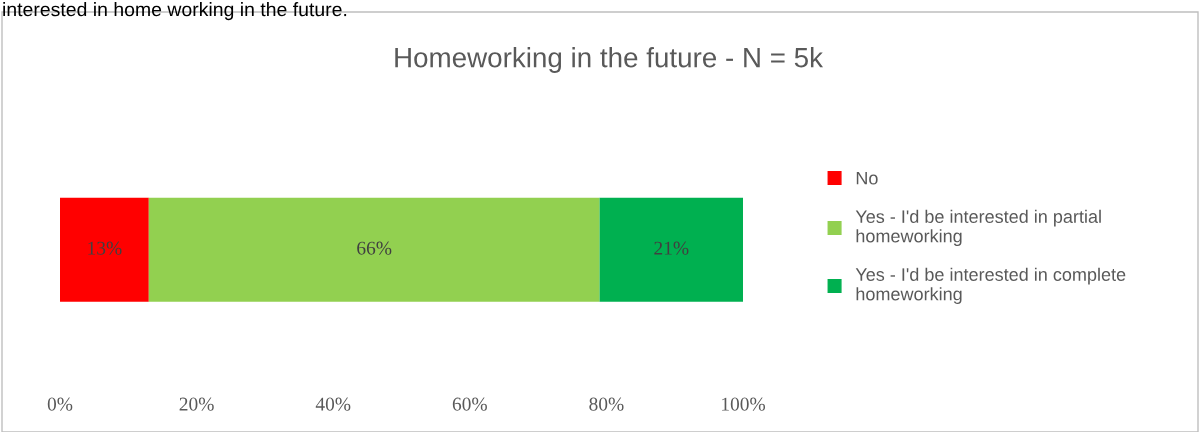 This screenshot has width=1200, height=432. Describe the element at coordinates (606, 404) in the screenshot. I see `x-tick-label: 80%` at that location.